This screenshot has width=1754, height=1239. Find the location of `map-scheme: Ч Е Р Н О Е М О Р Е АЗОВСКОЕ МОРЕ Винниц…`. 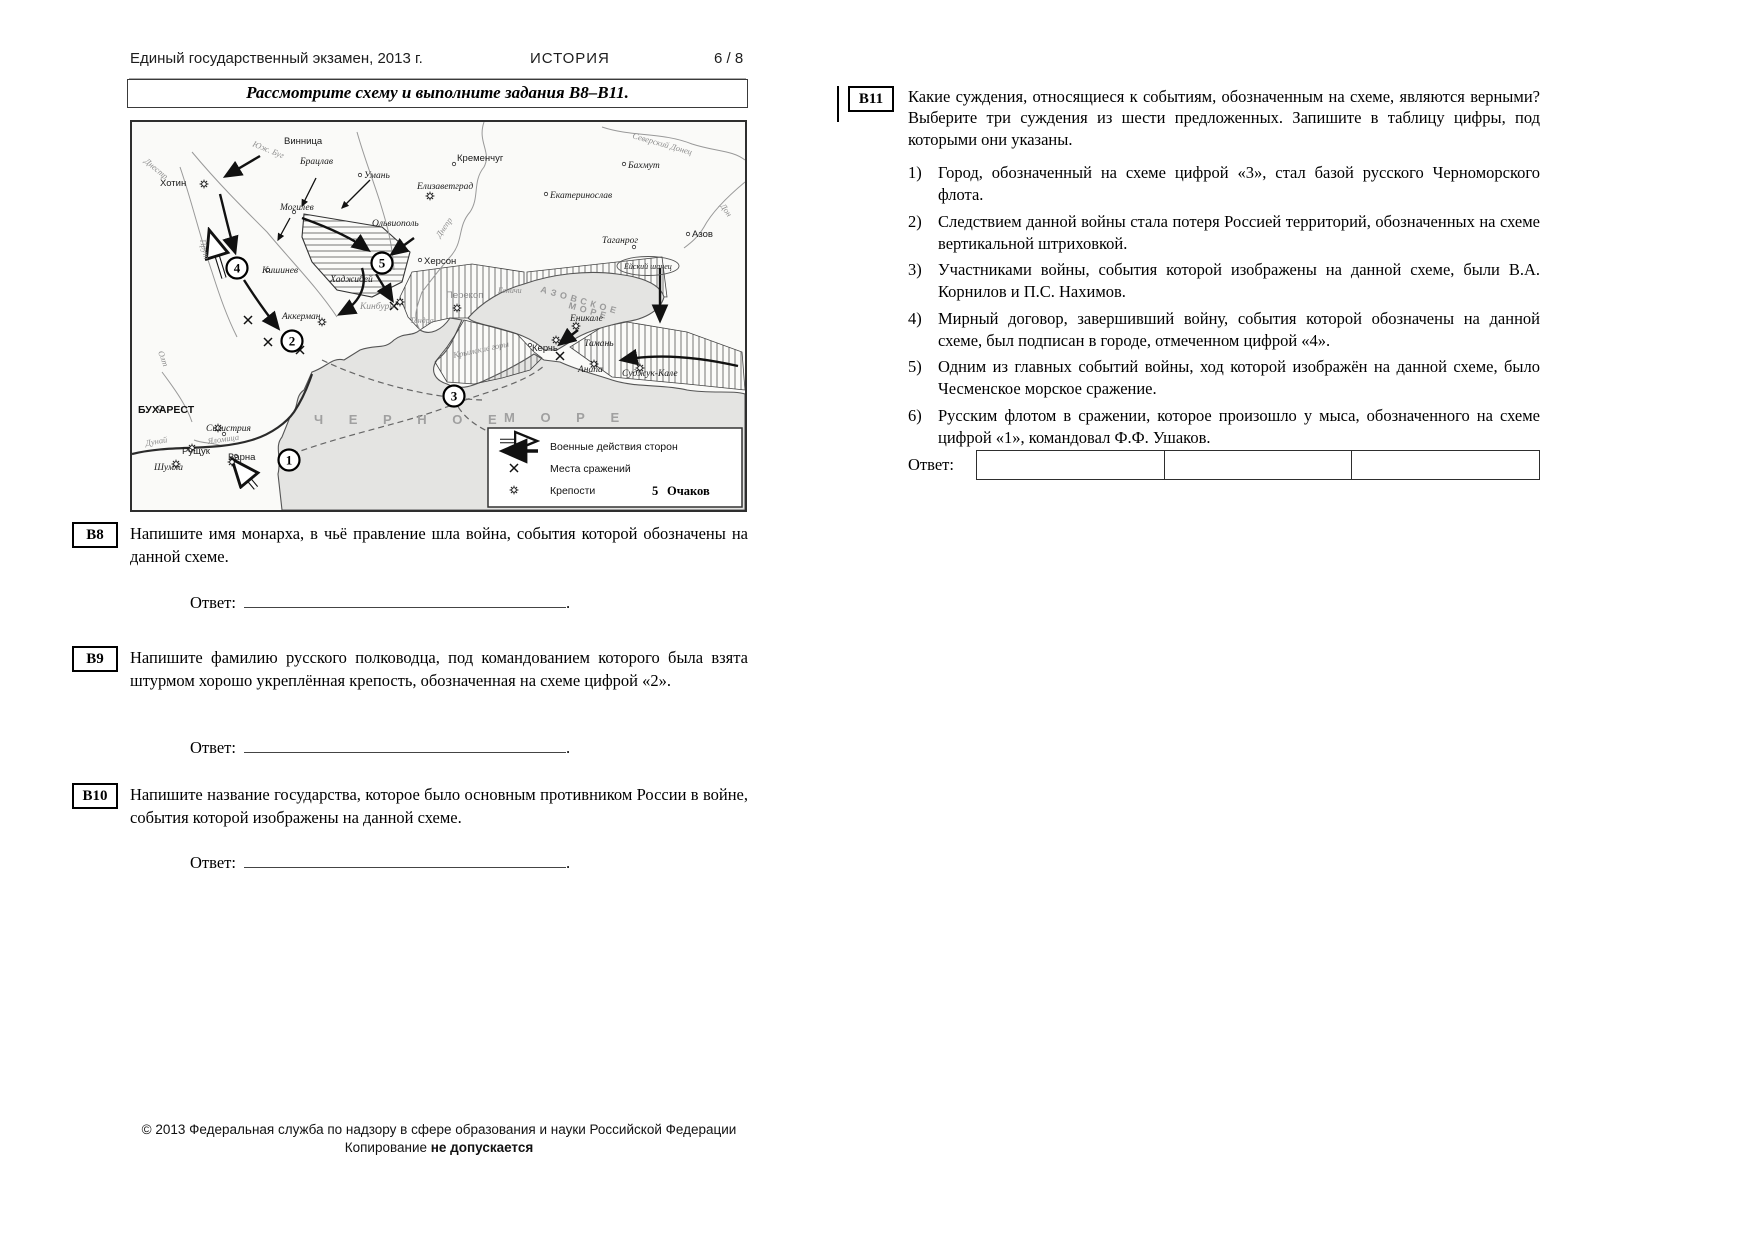

map-scheme: Ч Е Р Н О Е М О Р Е АЗОВСКОЕ МОРЕ Винниц… is located at coordinates (438, 316).